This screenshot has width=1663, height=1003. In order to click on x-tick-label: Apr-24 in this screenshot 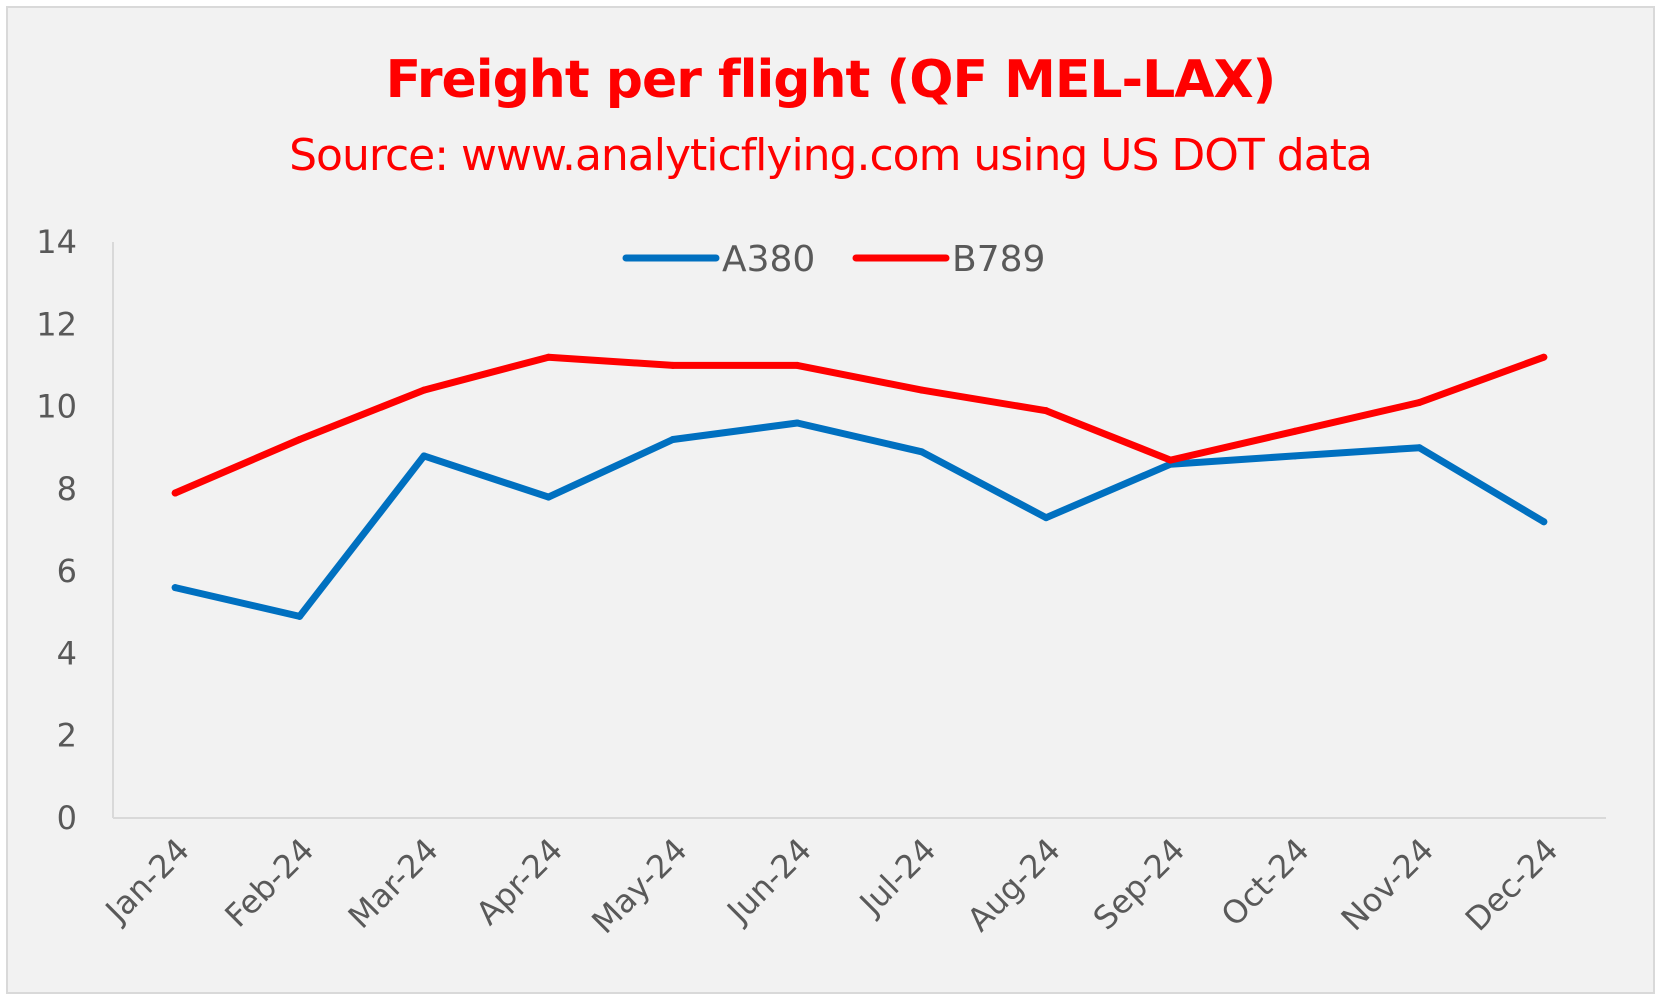, I will do `click(520, 882)`.